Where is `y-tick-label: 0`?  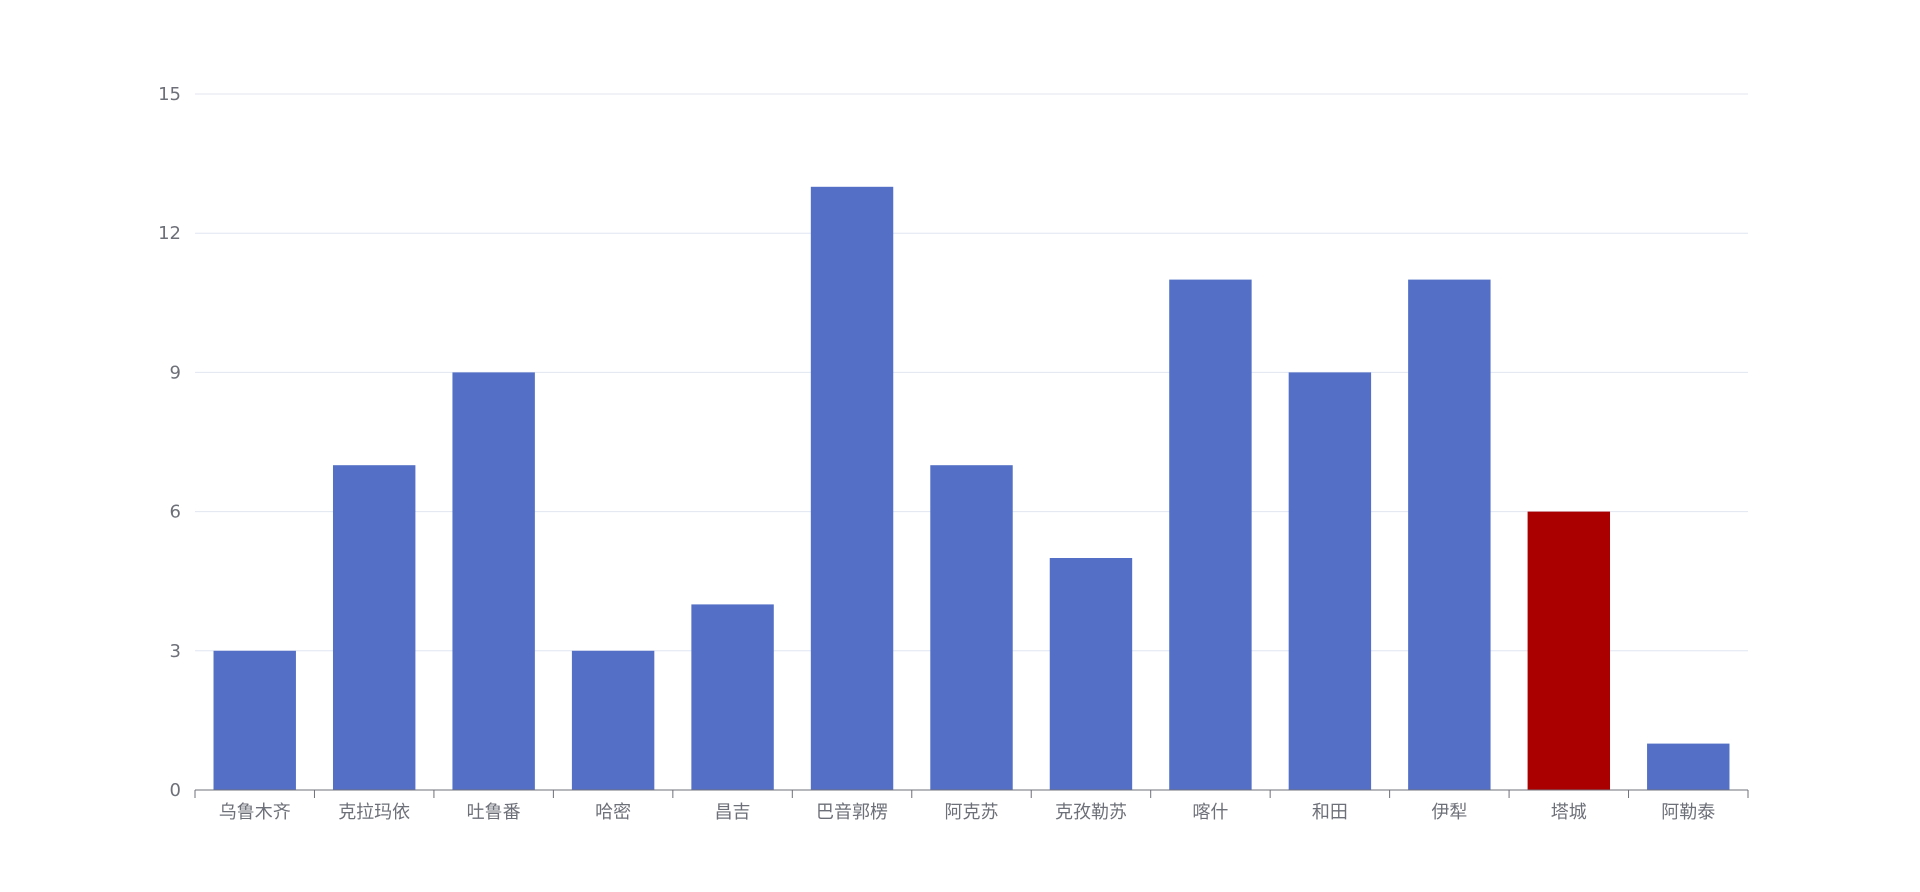
y-tick-label: 0 is located at coordinates (175, 790).